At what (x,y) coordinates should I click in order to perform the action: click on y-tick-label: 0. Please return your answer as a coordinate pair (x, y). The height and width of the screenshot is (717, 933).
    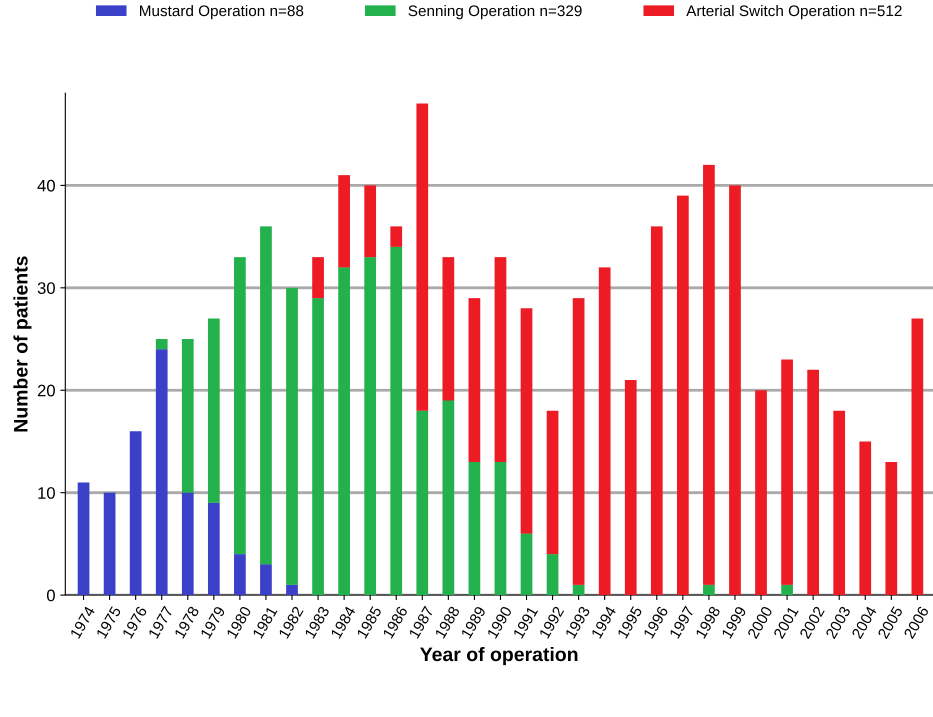
    Looking at the image, I should click on (50, 596).